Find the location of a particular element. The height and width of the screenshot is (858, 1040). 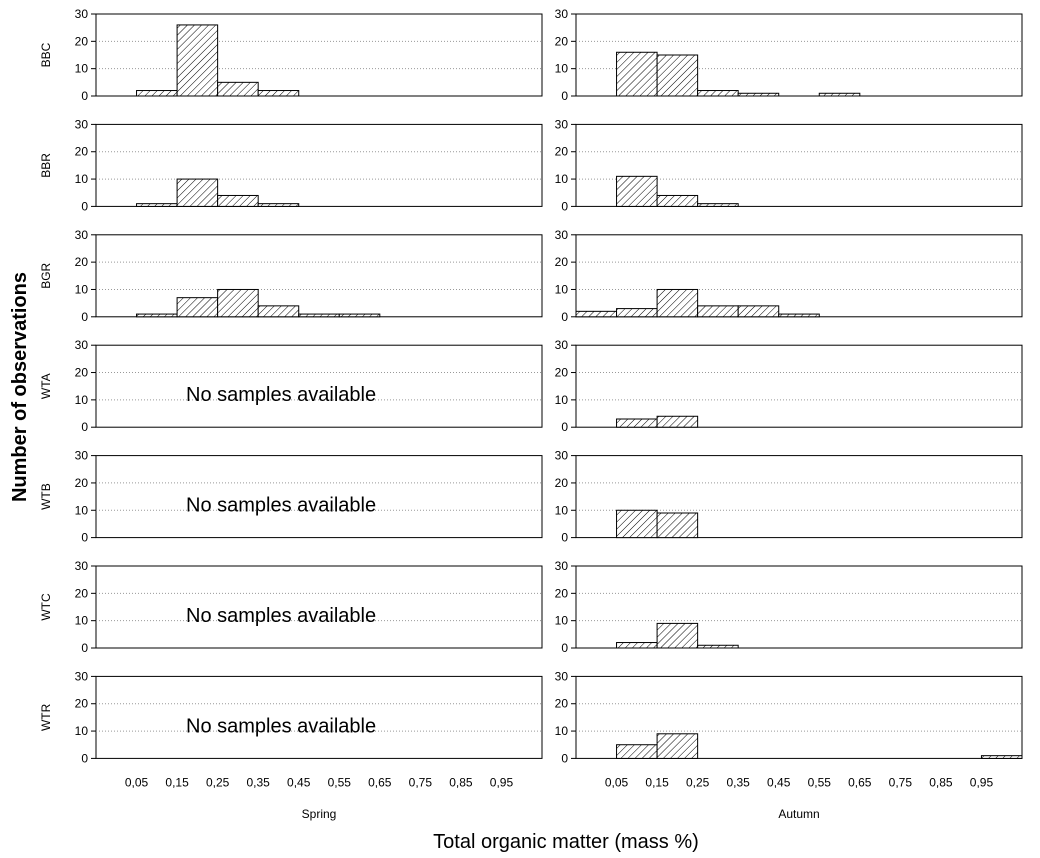

row-label: BGR is located at coordinates (46, 275).